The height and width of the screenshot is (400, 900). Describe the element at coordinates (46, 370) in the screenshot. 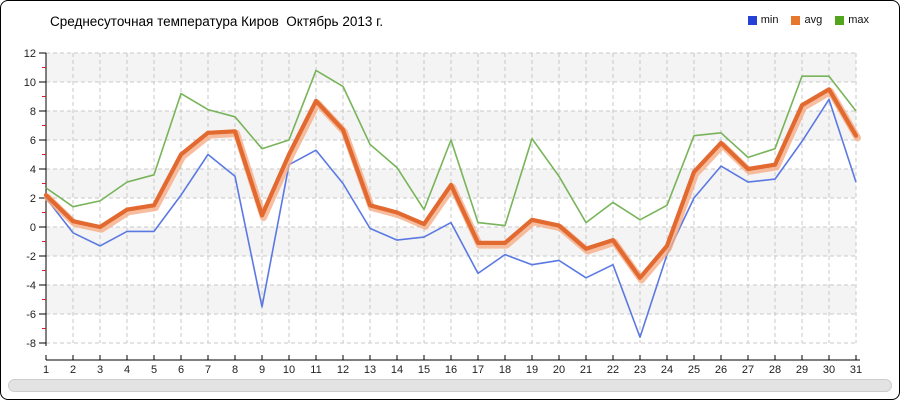

I see `x-tick-label: 1` at that location.